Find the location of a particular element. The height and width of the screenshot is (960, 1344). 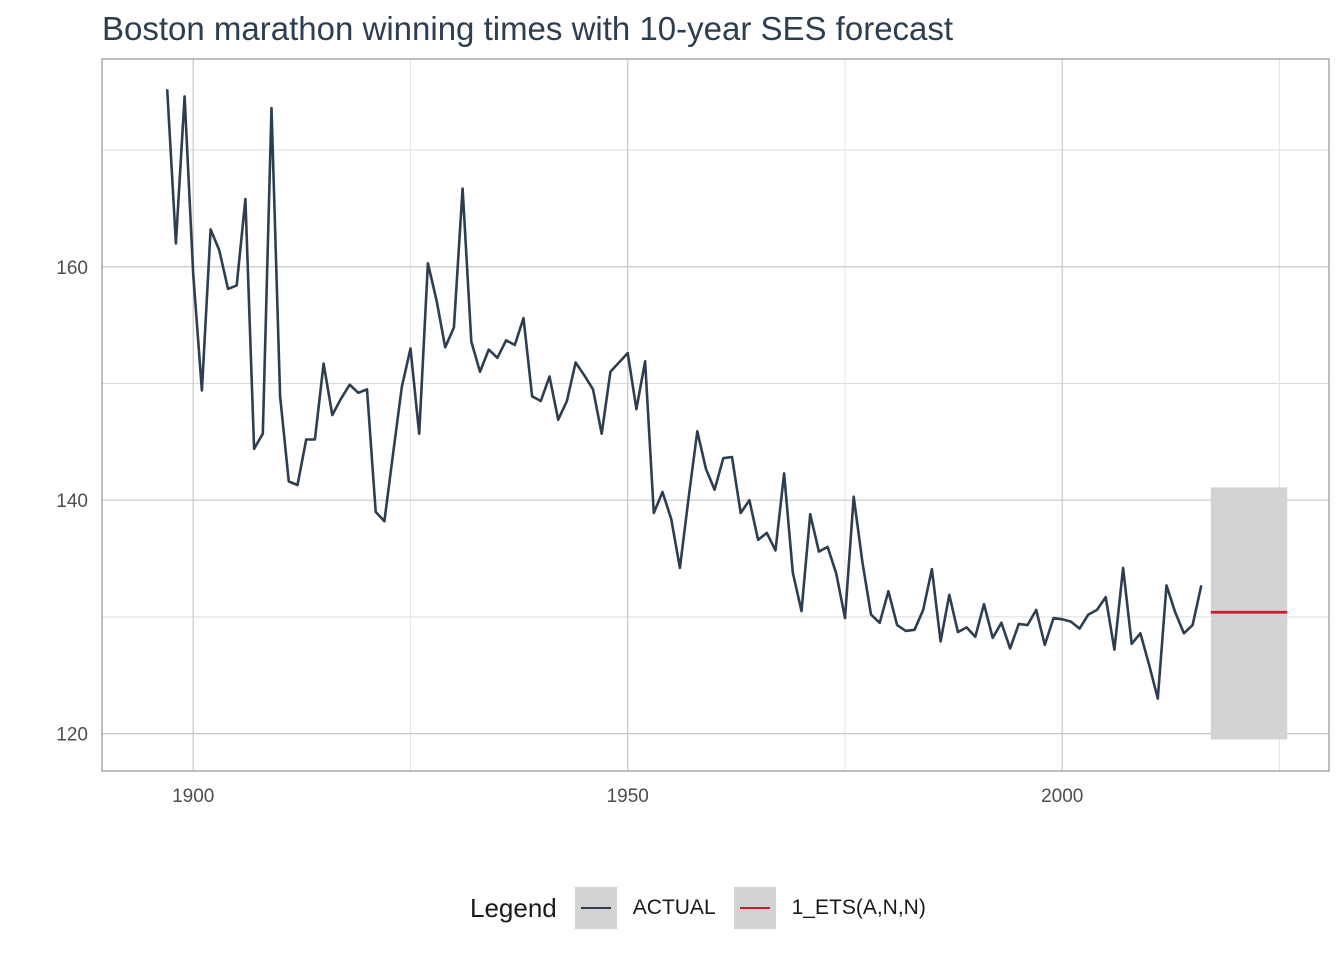

legend-key-ets is located at coordinates (754, 908).